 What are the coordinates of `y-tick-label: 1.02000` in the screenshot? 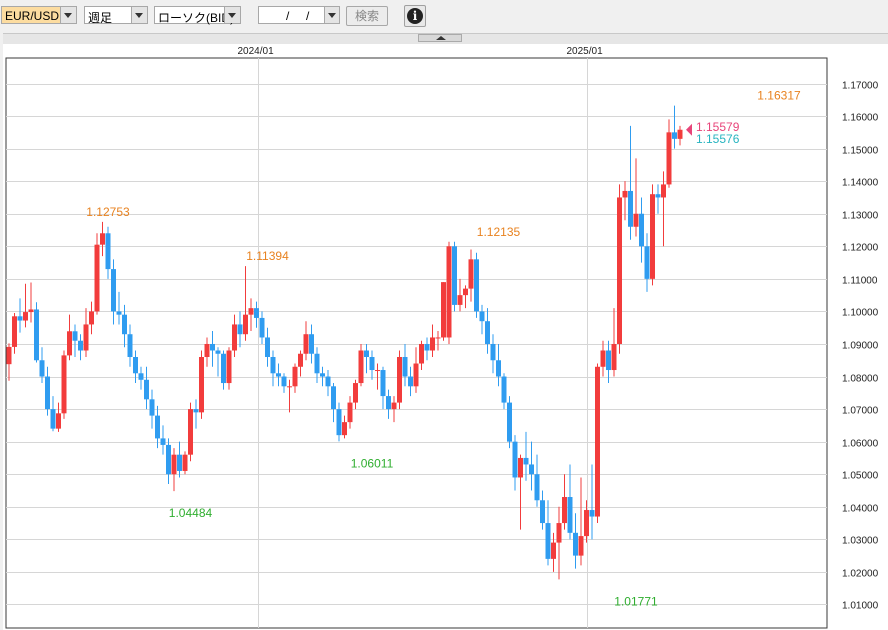 It's located at (860, 574).